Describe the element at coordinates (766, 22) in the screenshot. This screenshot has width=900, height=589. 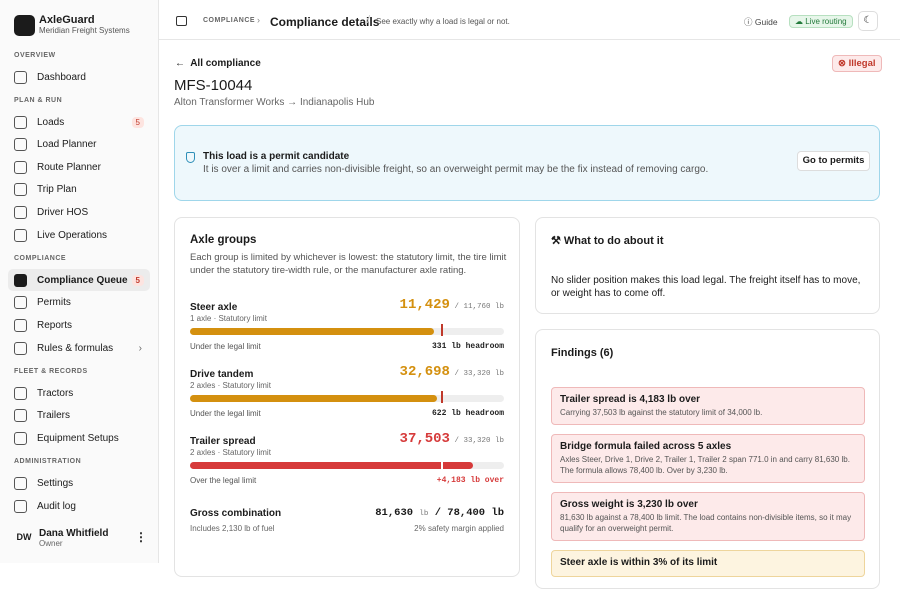
I see `guide-text: Guide` at that location.